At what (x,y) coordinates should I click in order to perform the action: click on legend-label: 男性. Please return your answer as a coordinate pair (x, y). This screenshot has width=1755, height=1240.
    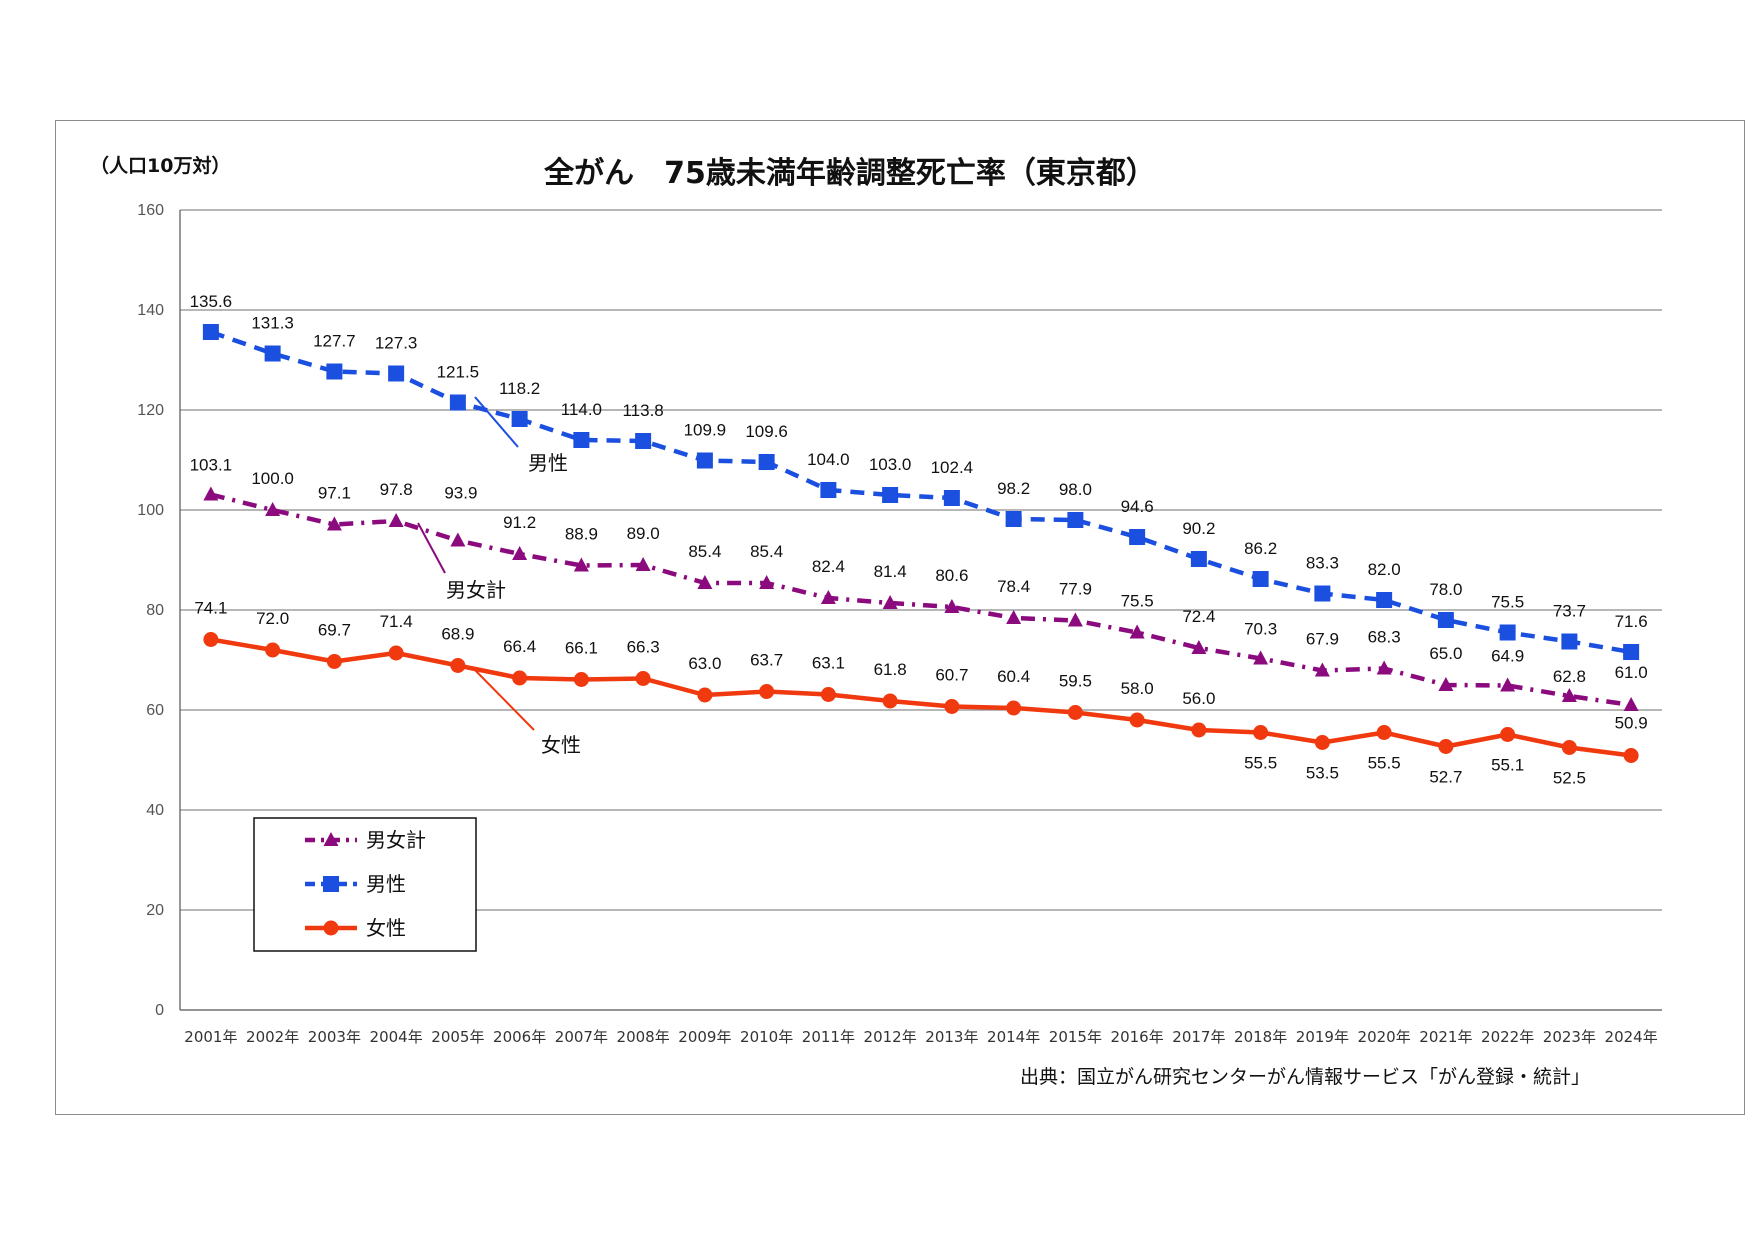
    Looking at the image, I should click on (386, 884).